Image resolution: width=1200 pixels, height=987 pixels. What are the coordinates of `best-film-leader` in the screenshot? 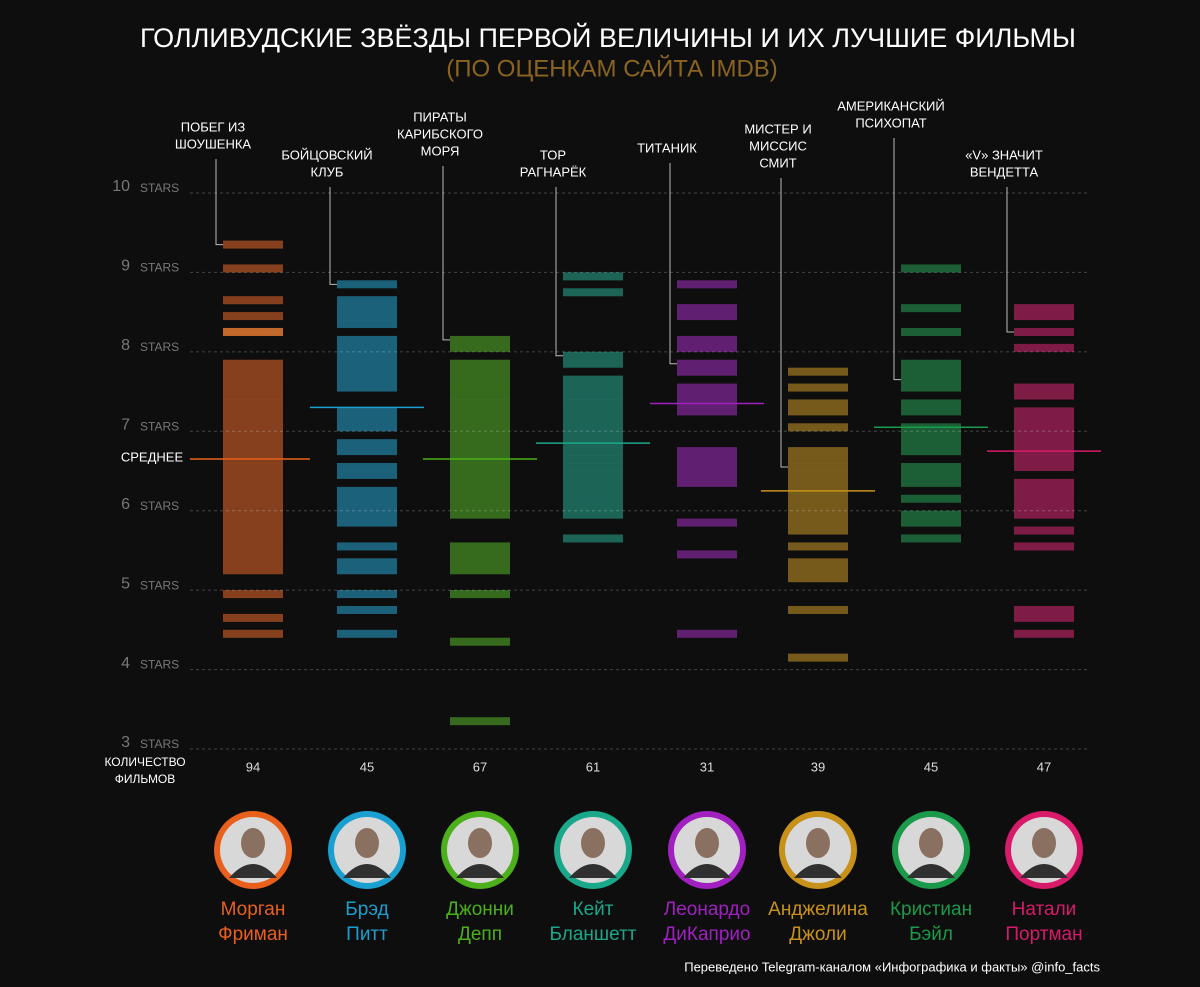 It's located at (897, 259).